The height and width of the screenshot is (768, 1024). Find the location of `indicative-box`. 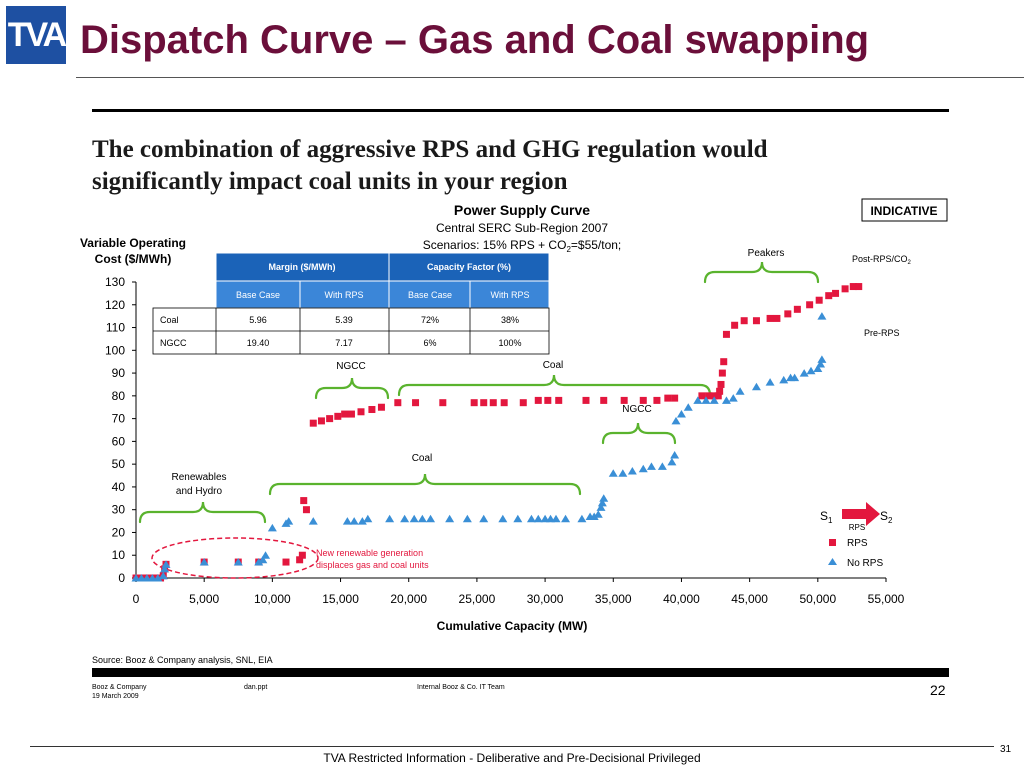

indicative-box is located at coordinates (904, 210).